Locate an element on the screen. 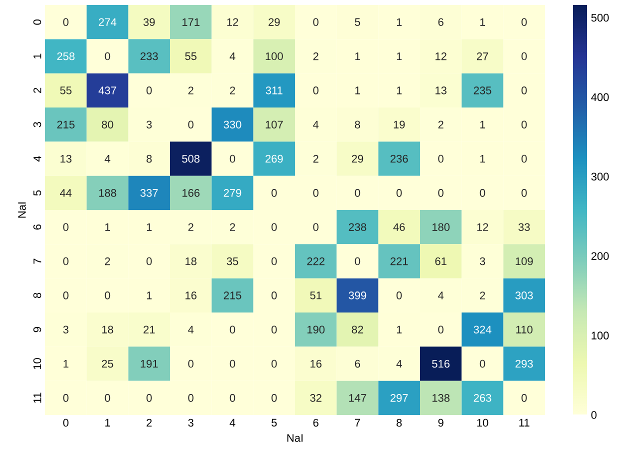 The height and width of the screenshot is (456, 626). y-tick-label: 2 is located at coordinates (37, 90).